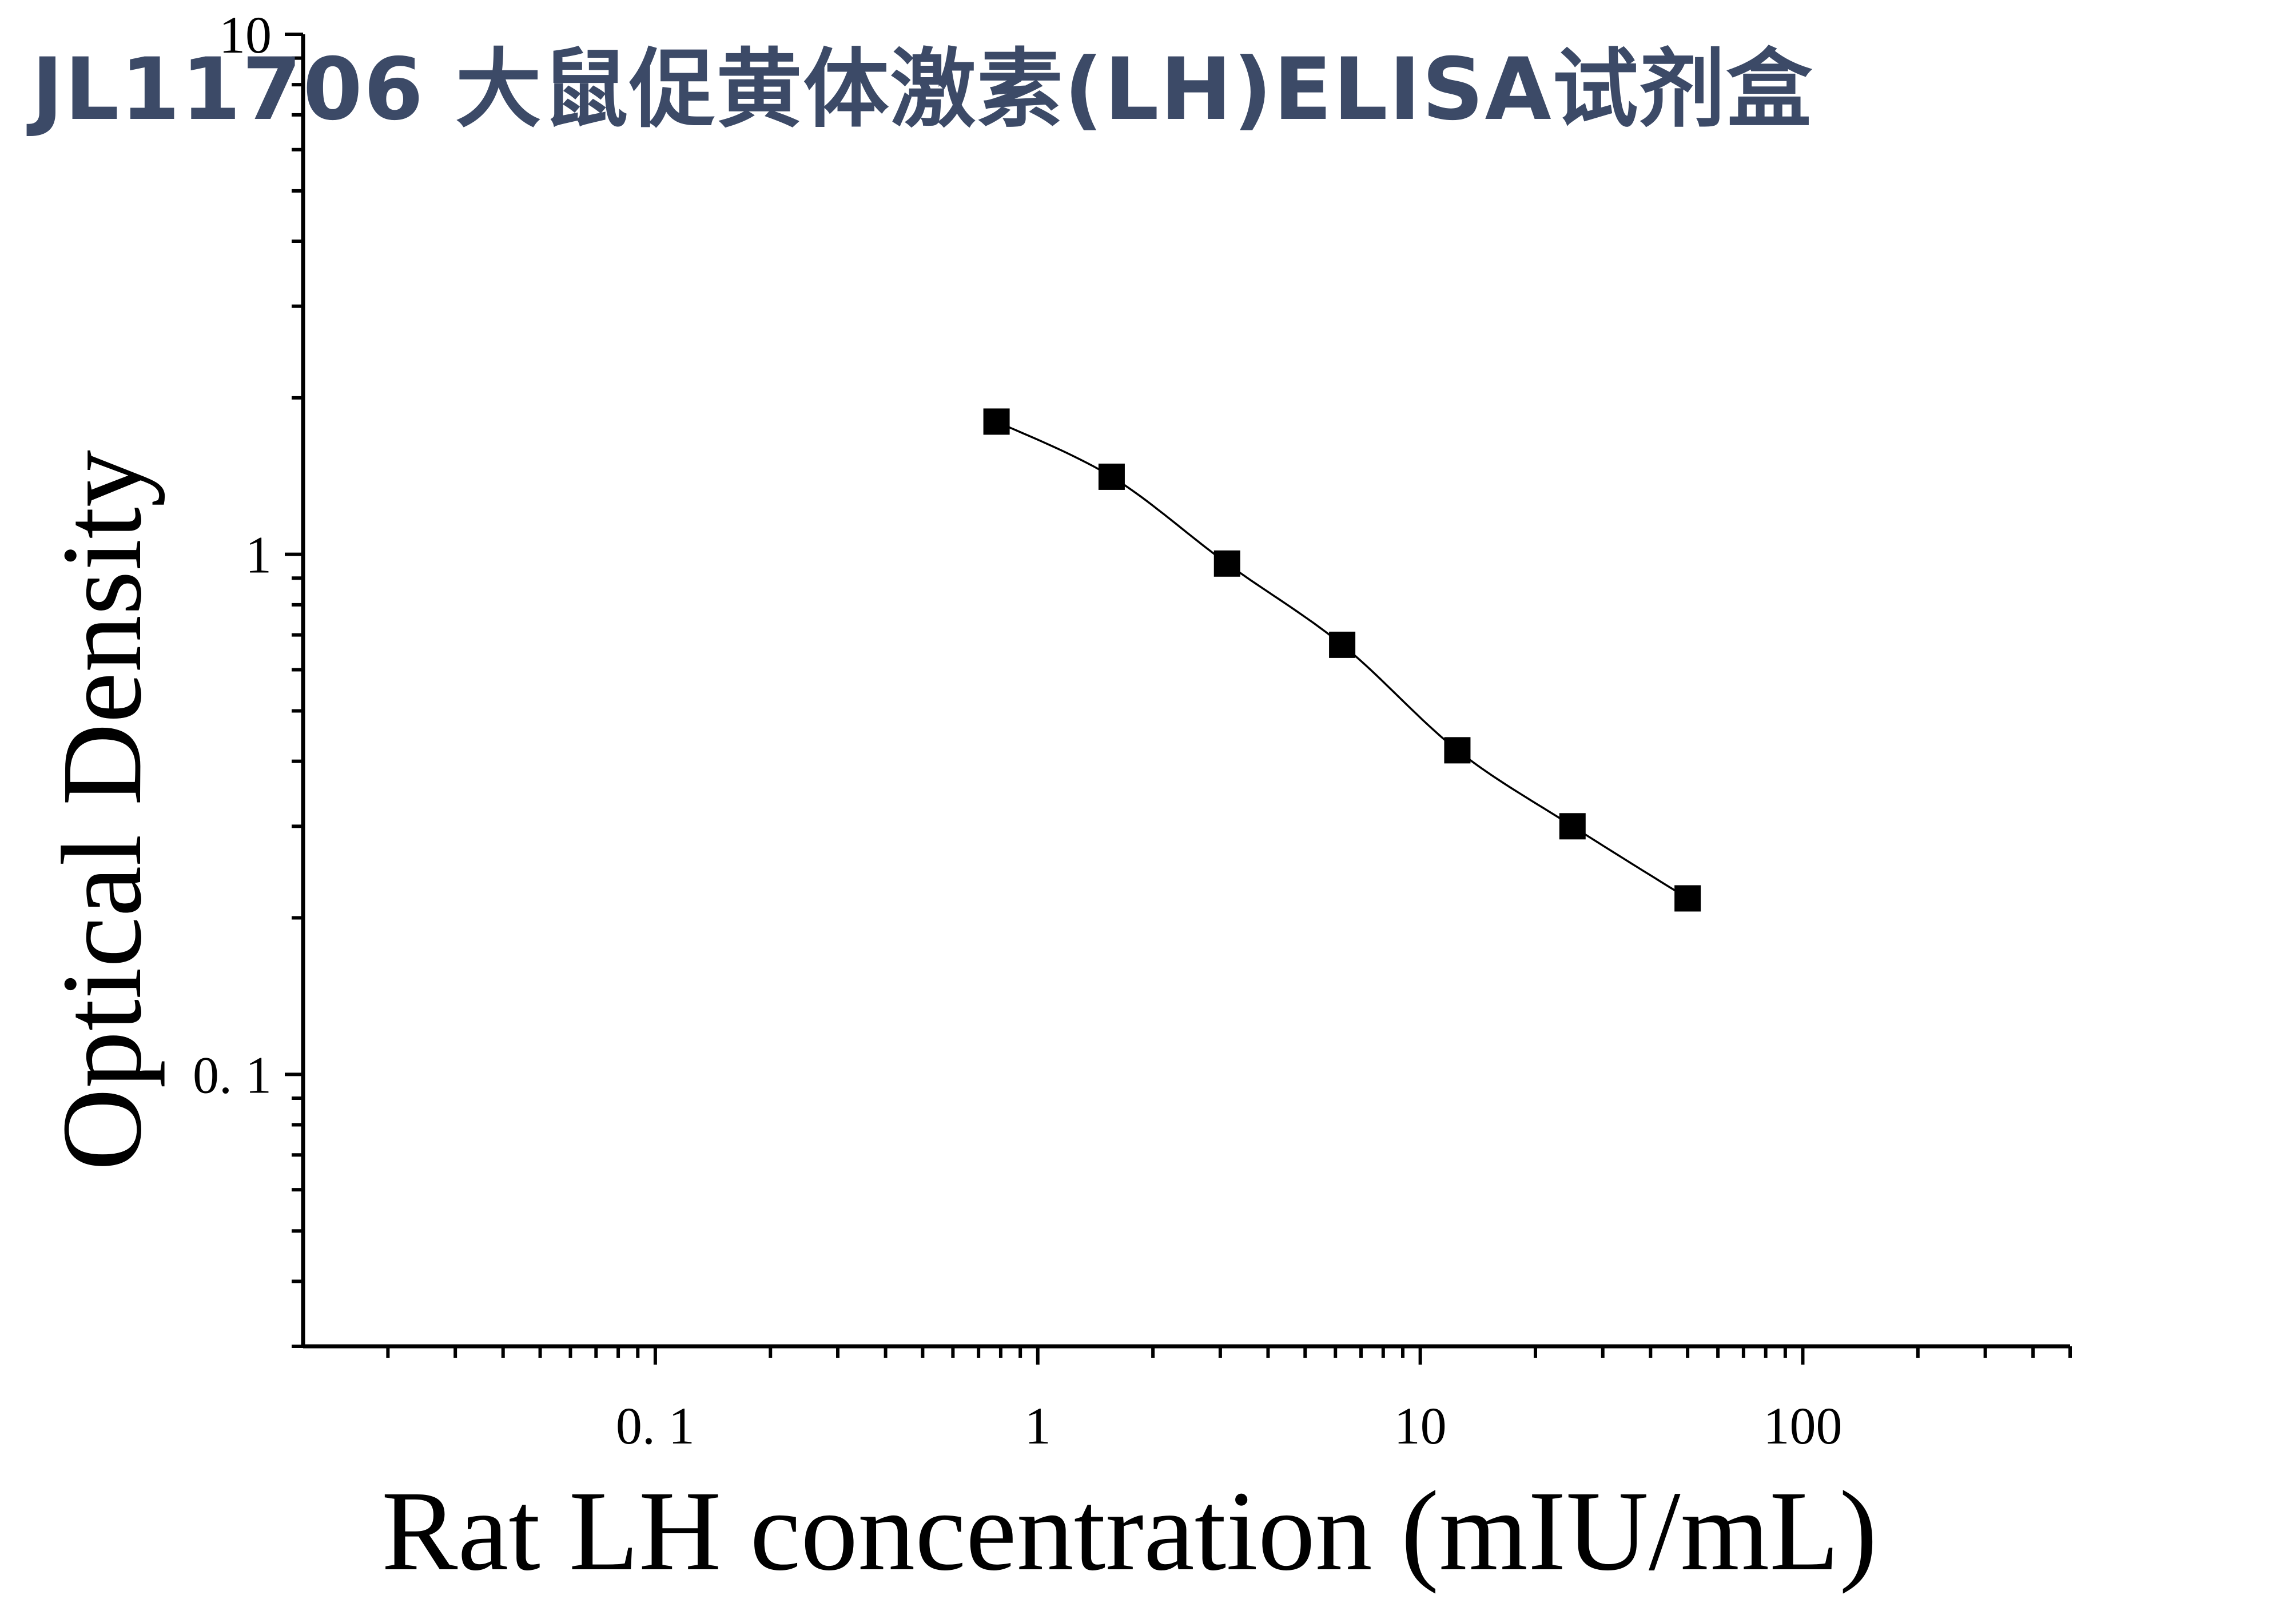  Describe the element at coordinates (1802, 1426) in the screenshot. I see `x-tick-label: 100` at that location.